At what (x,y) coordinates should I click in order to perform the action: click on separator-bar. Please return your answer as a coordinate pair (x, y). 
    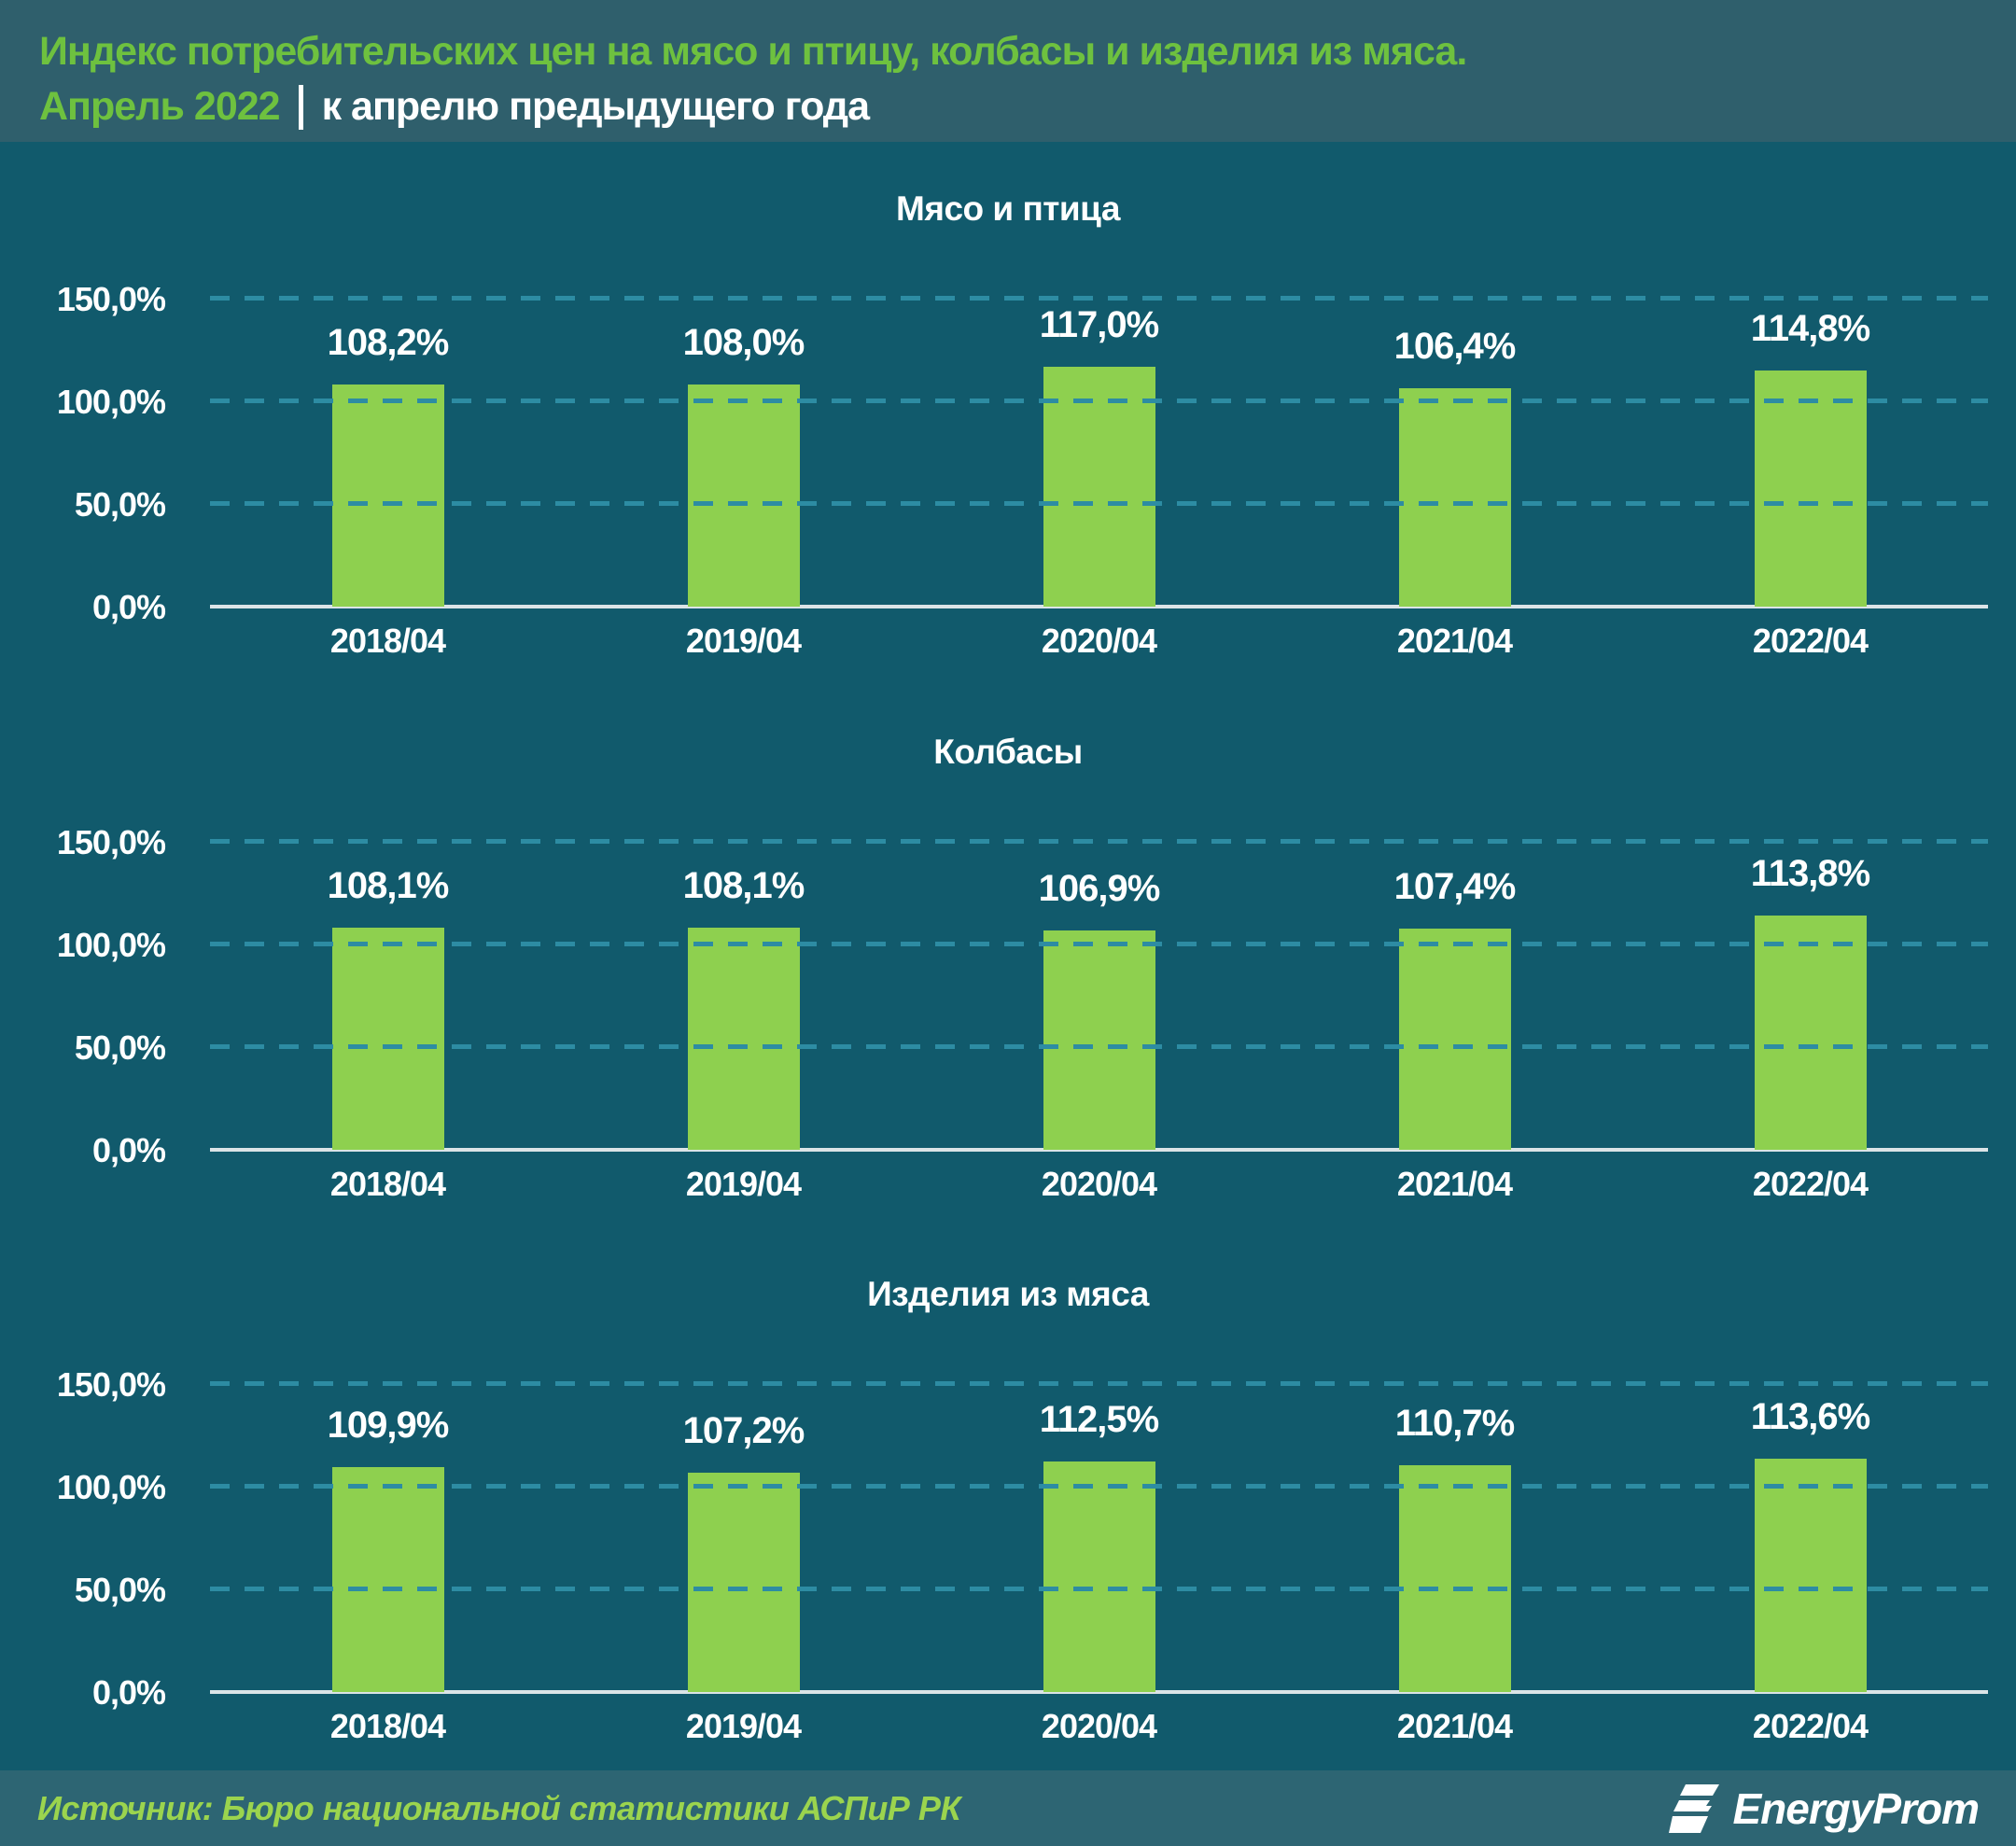
    Looking at the image, I should click on (300, 107).